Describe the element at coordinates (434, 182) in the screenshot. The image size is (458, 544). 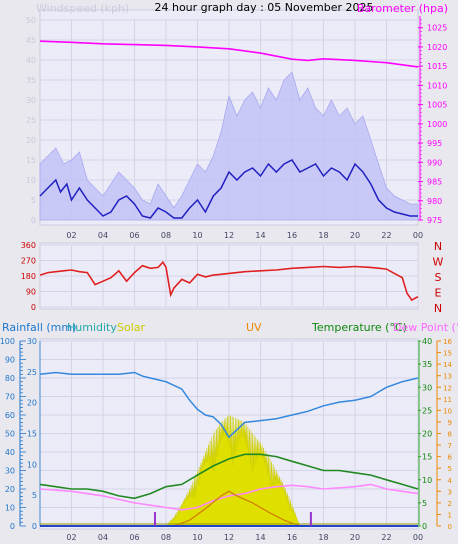
I see `barometer-tick-label: 985` at that location.